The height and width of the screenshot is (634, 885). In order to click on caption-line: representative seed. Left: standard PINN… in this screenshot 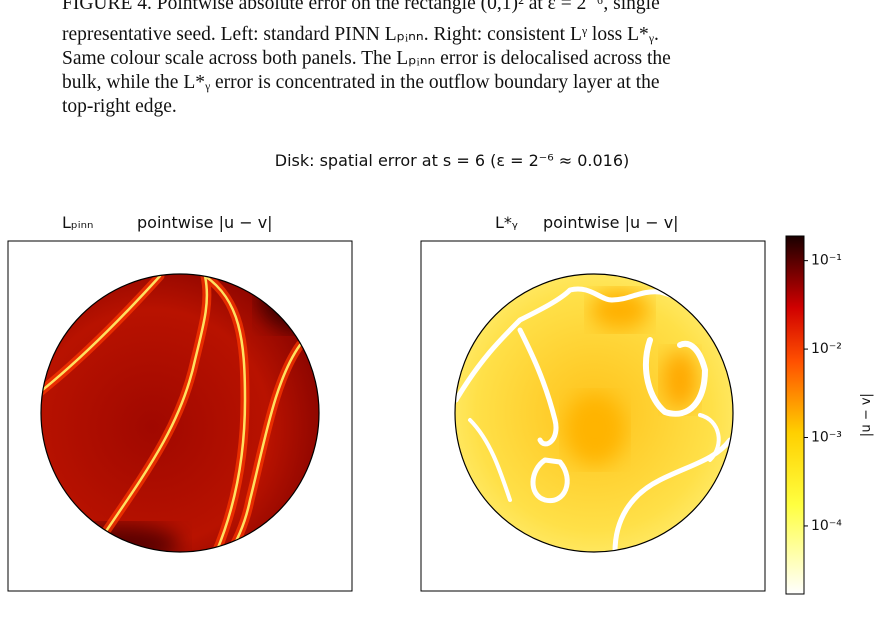, I will do `click(360, 34)`.